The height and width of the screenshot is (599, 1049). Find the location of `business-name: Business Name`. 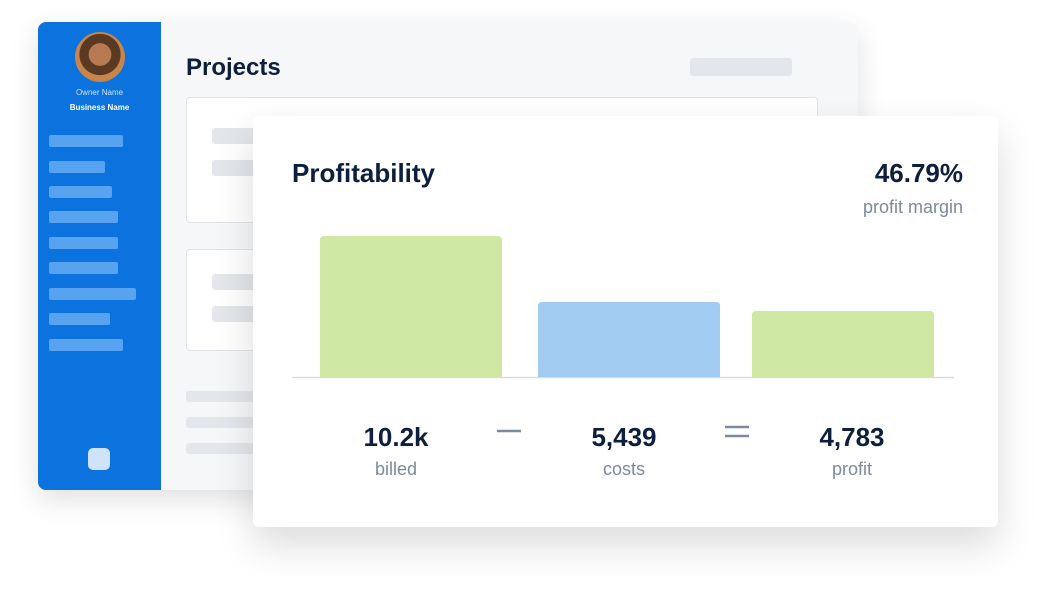

business-name: Business Name is located at coordinates (99, 107).